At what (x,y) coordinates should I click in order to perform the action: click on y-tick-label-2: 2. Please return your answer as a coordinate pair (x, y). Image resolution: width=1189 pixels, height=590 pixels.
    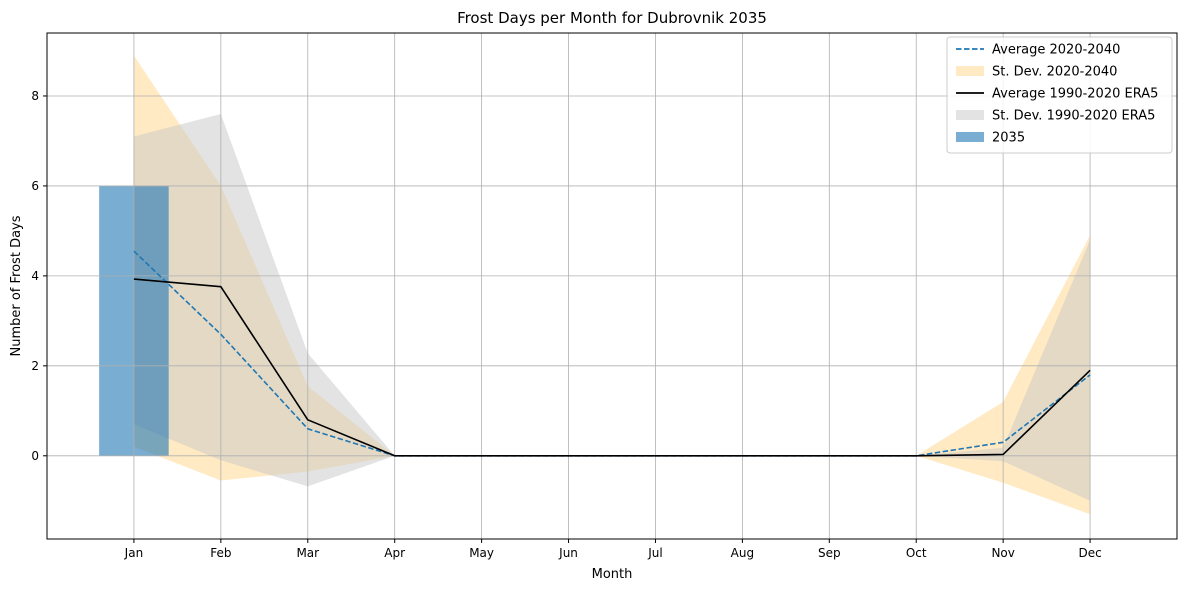
    Looking at the image, I should click on (35, 366).